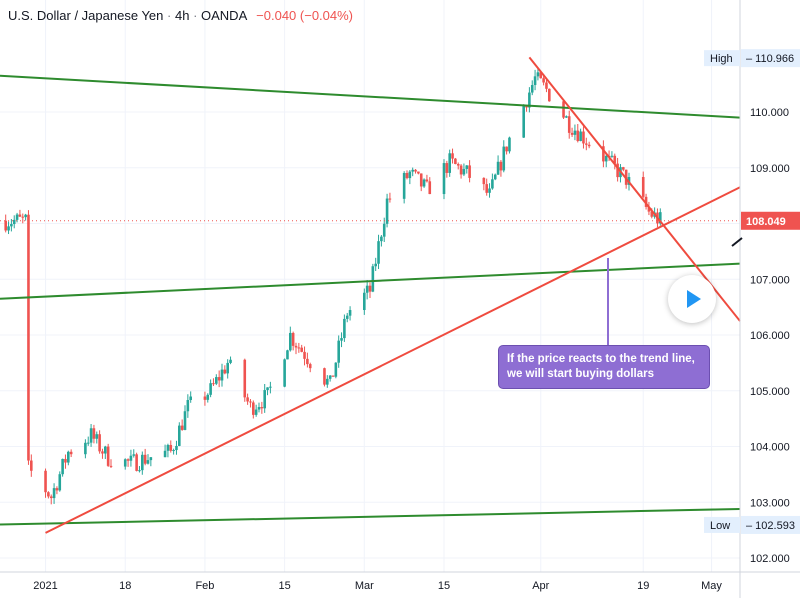 This screenshot has height=598, width=800. I want to click on price-change: −0.040 (−0.04%), so click(305, 15).